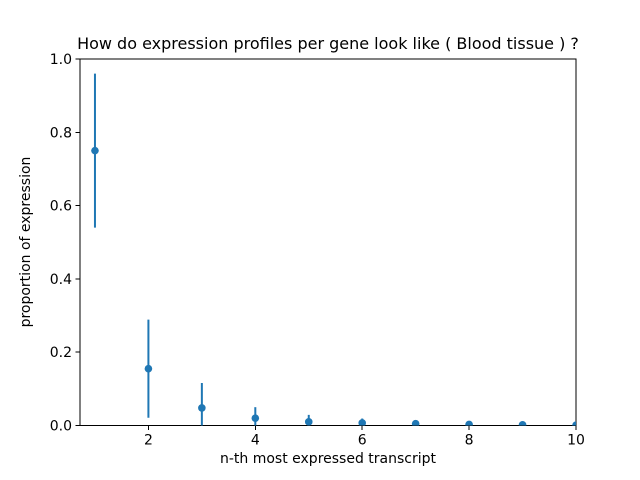 This screenshot has width=640, height=480. Describe the element at coordinates (255, 441) in the screenshot. I see `x-tick-label: 4` at that location.